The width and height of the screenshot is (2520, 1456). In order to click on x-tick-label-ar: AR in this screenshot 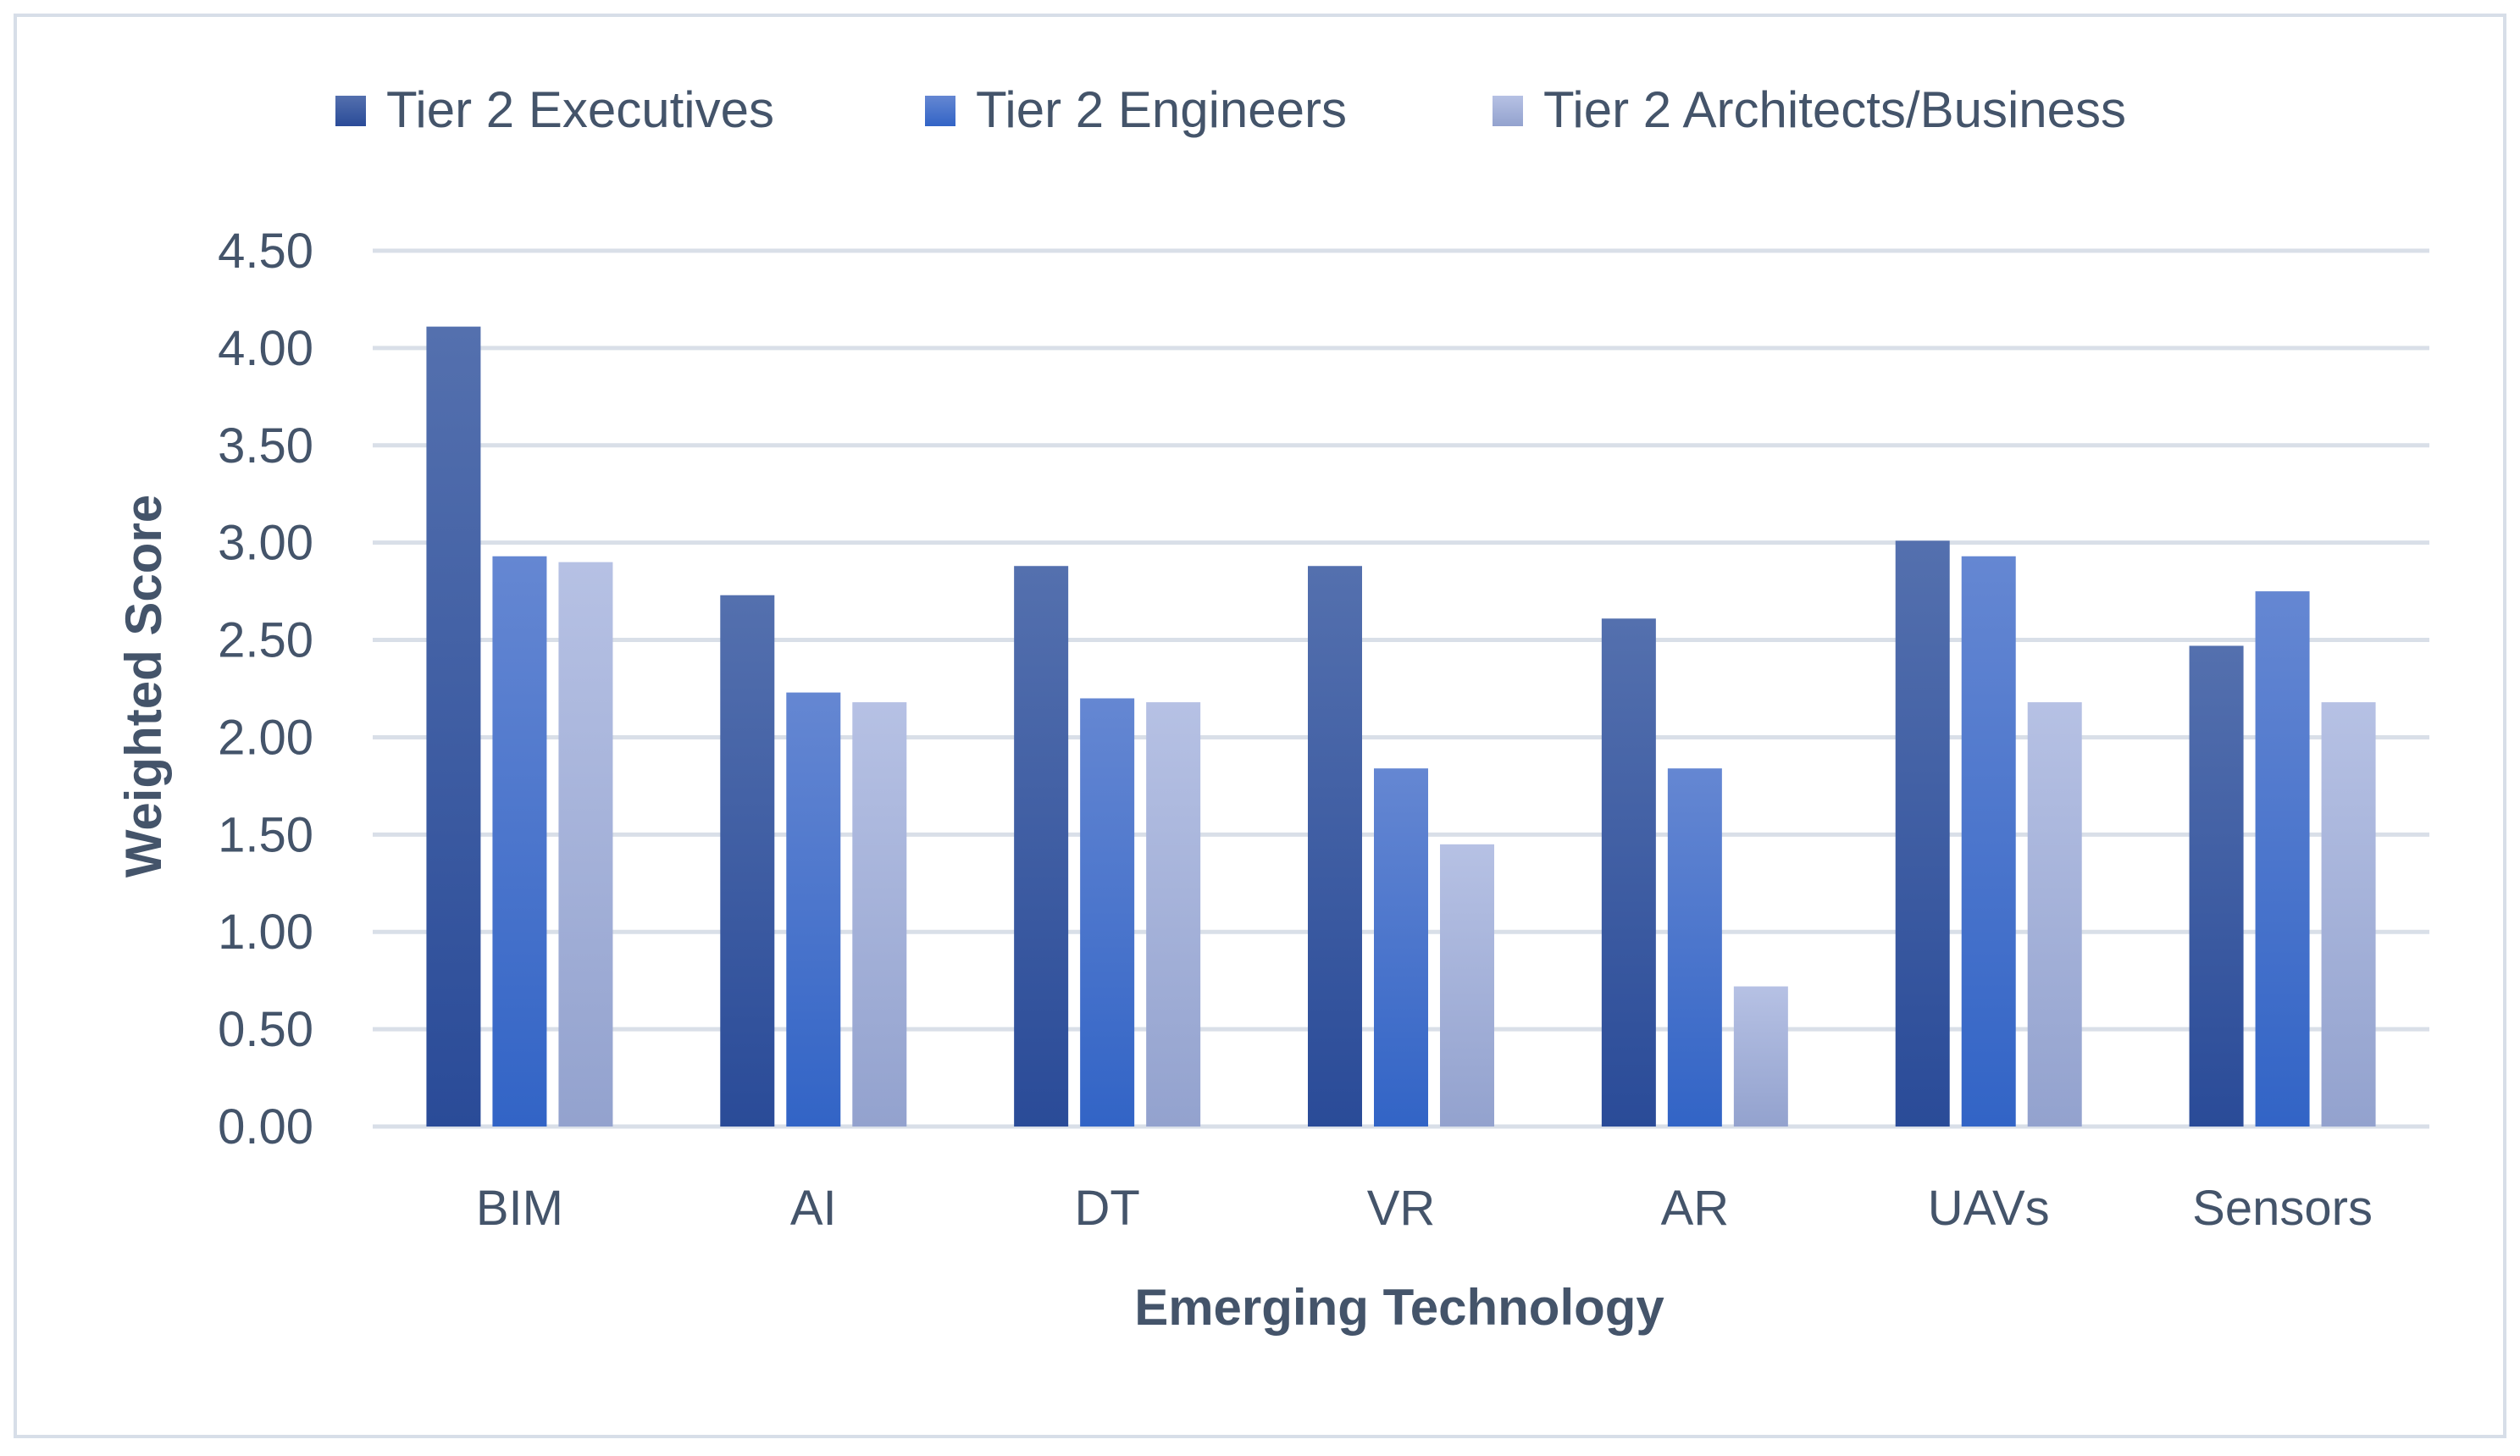, I will do `click(1695, 1208)`.